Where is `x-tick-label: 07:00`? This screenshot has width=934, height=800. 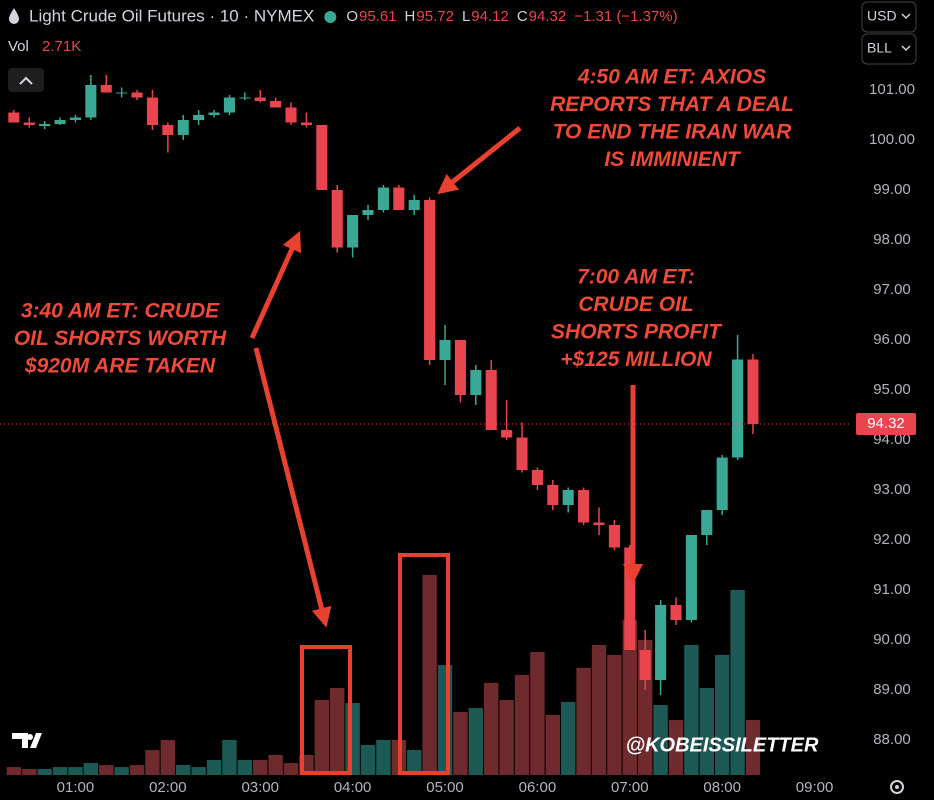 x-tick-label: 07:00 is located at coordinates (630, 787).